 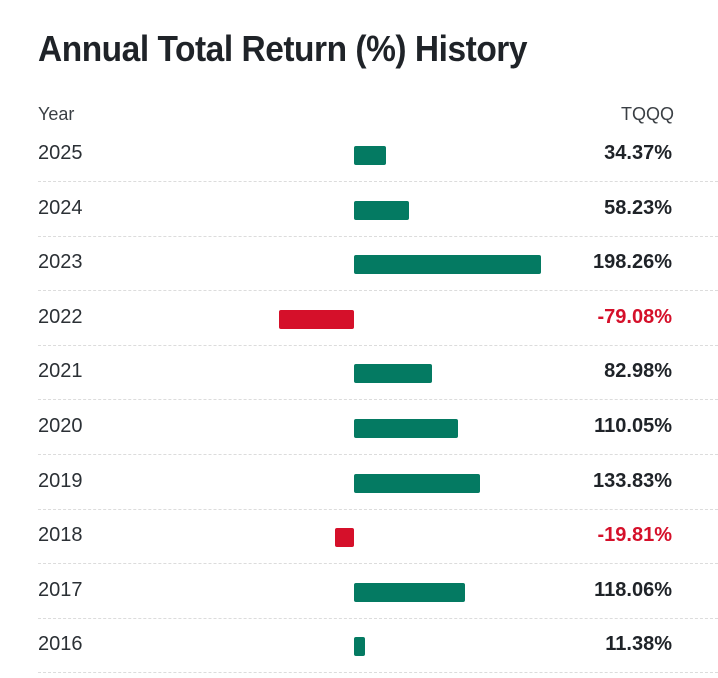 What do you see at coordinates (60, 262) in the screenshot?
I see `year-label: 2023` at bounding box center [60, 262].